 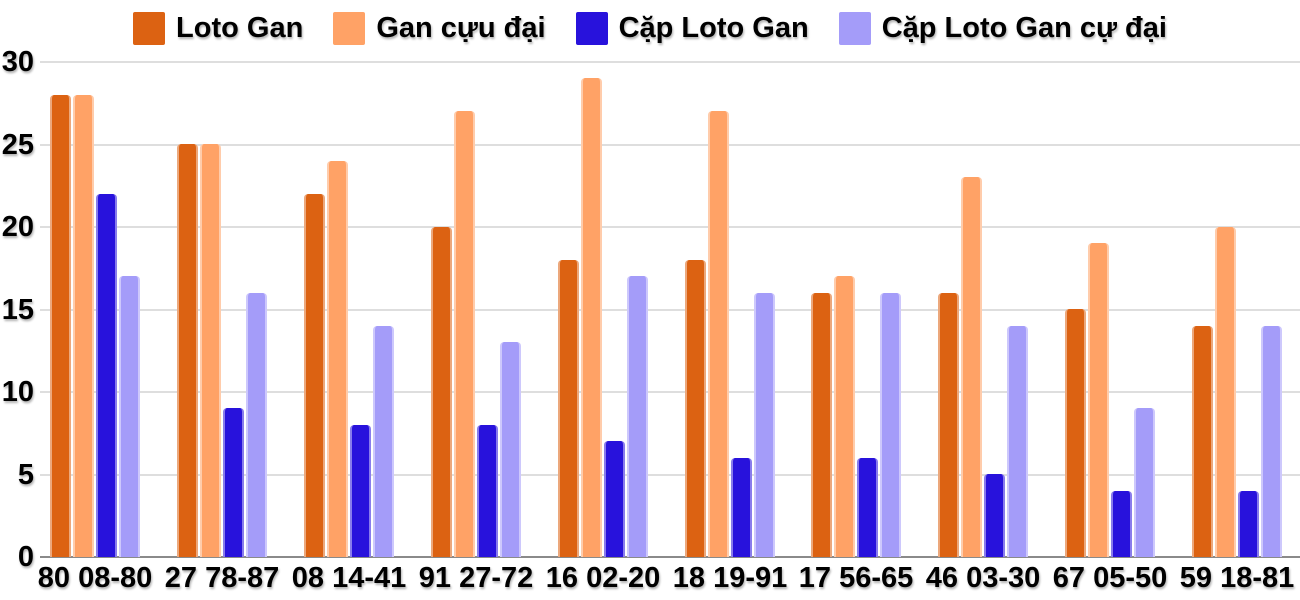 What do you see at coordinates (349, 578) in the screenshot?
I see `x-axis-category-label: 08 14-41` at bounding box center [349, 578].